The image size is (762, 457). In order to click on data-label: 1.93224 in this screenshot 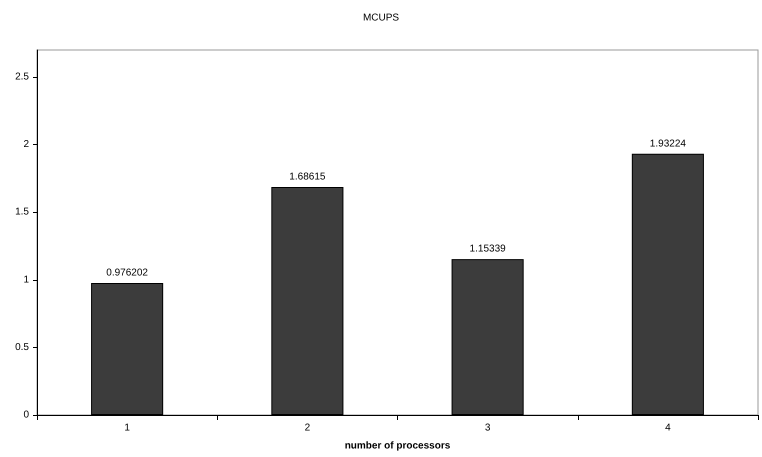, I will do `click(668, 144)`.